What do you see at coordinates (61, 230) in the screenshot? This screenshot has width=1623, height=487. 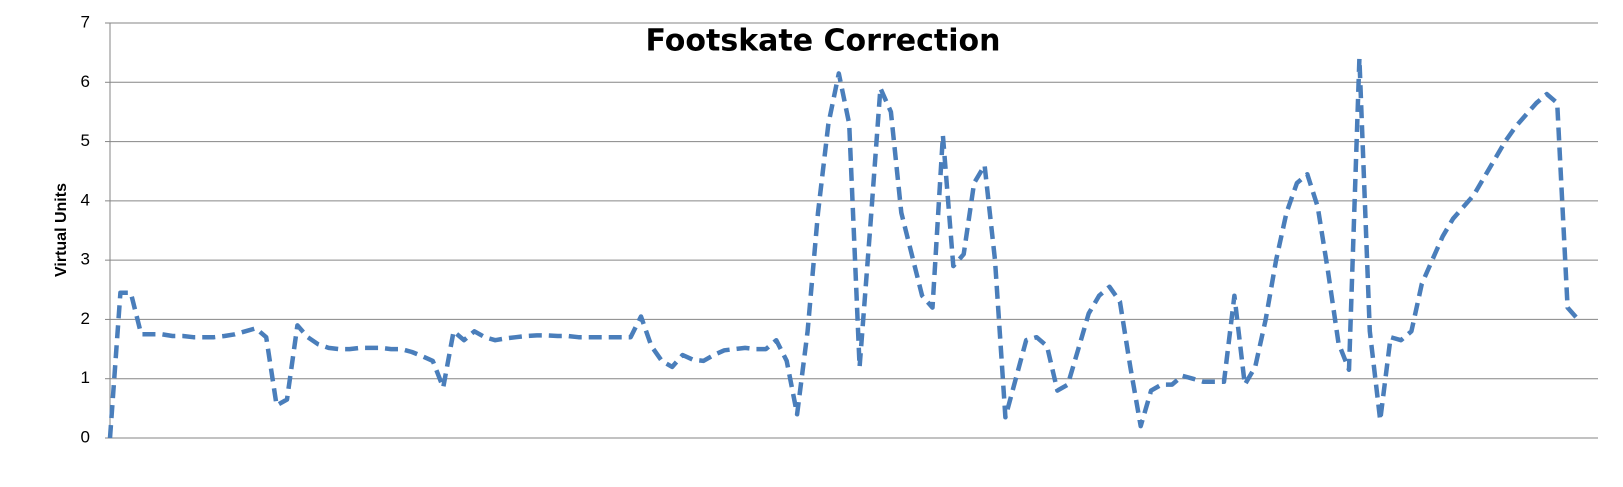 I see `y-axis-label: Virtual Units` at bounding box center [61, 230].